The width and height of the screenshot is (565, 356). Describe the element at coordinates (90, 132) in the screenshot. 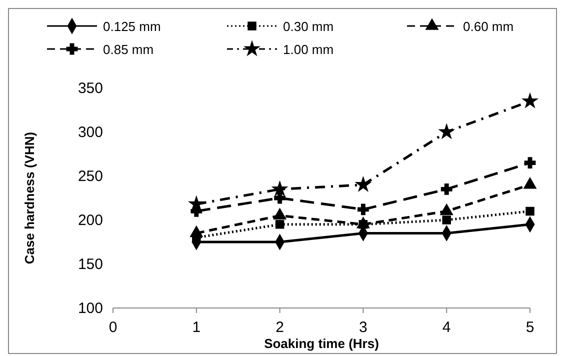

I see `y-tick-label: 300` at that location.